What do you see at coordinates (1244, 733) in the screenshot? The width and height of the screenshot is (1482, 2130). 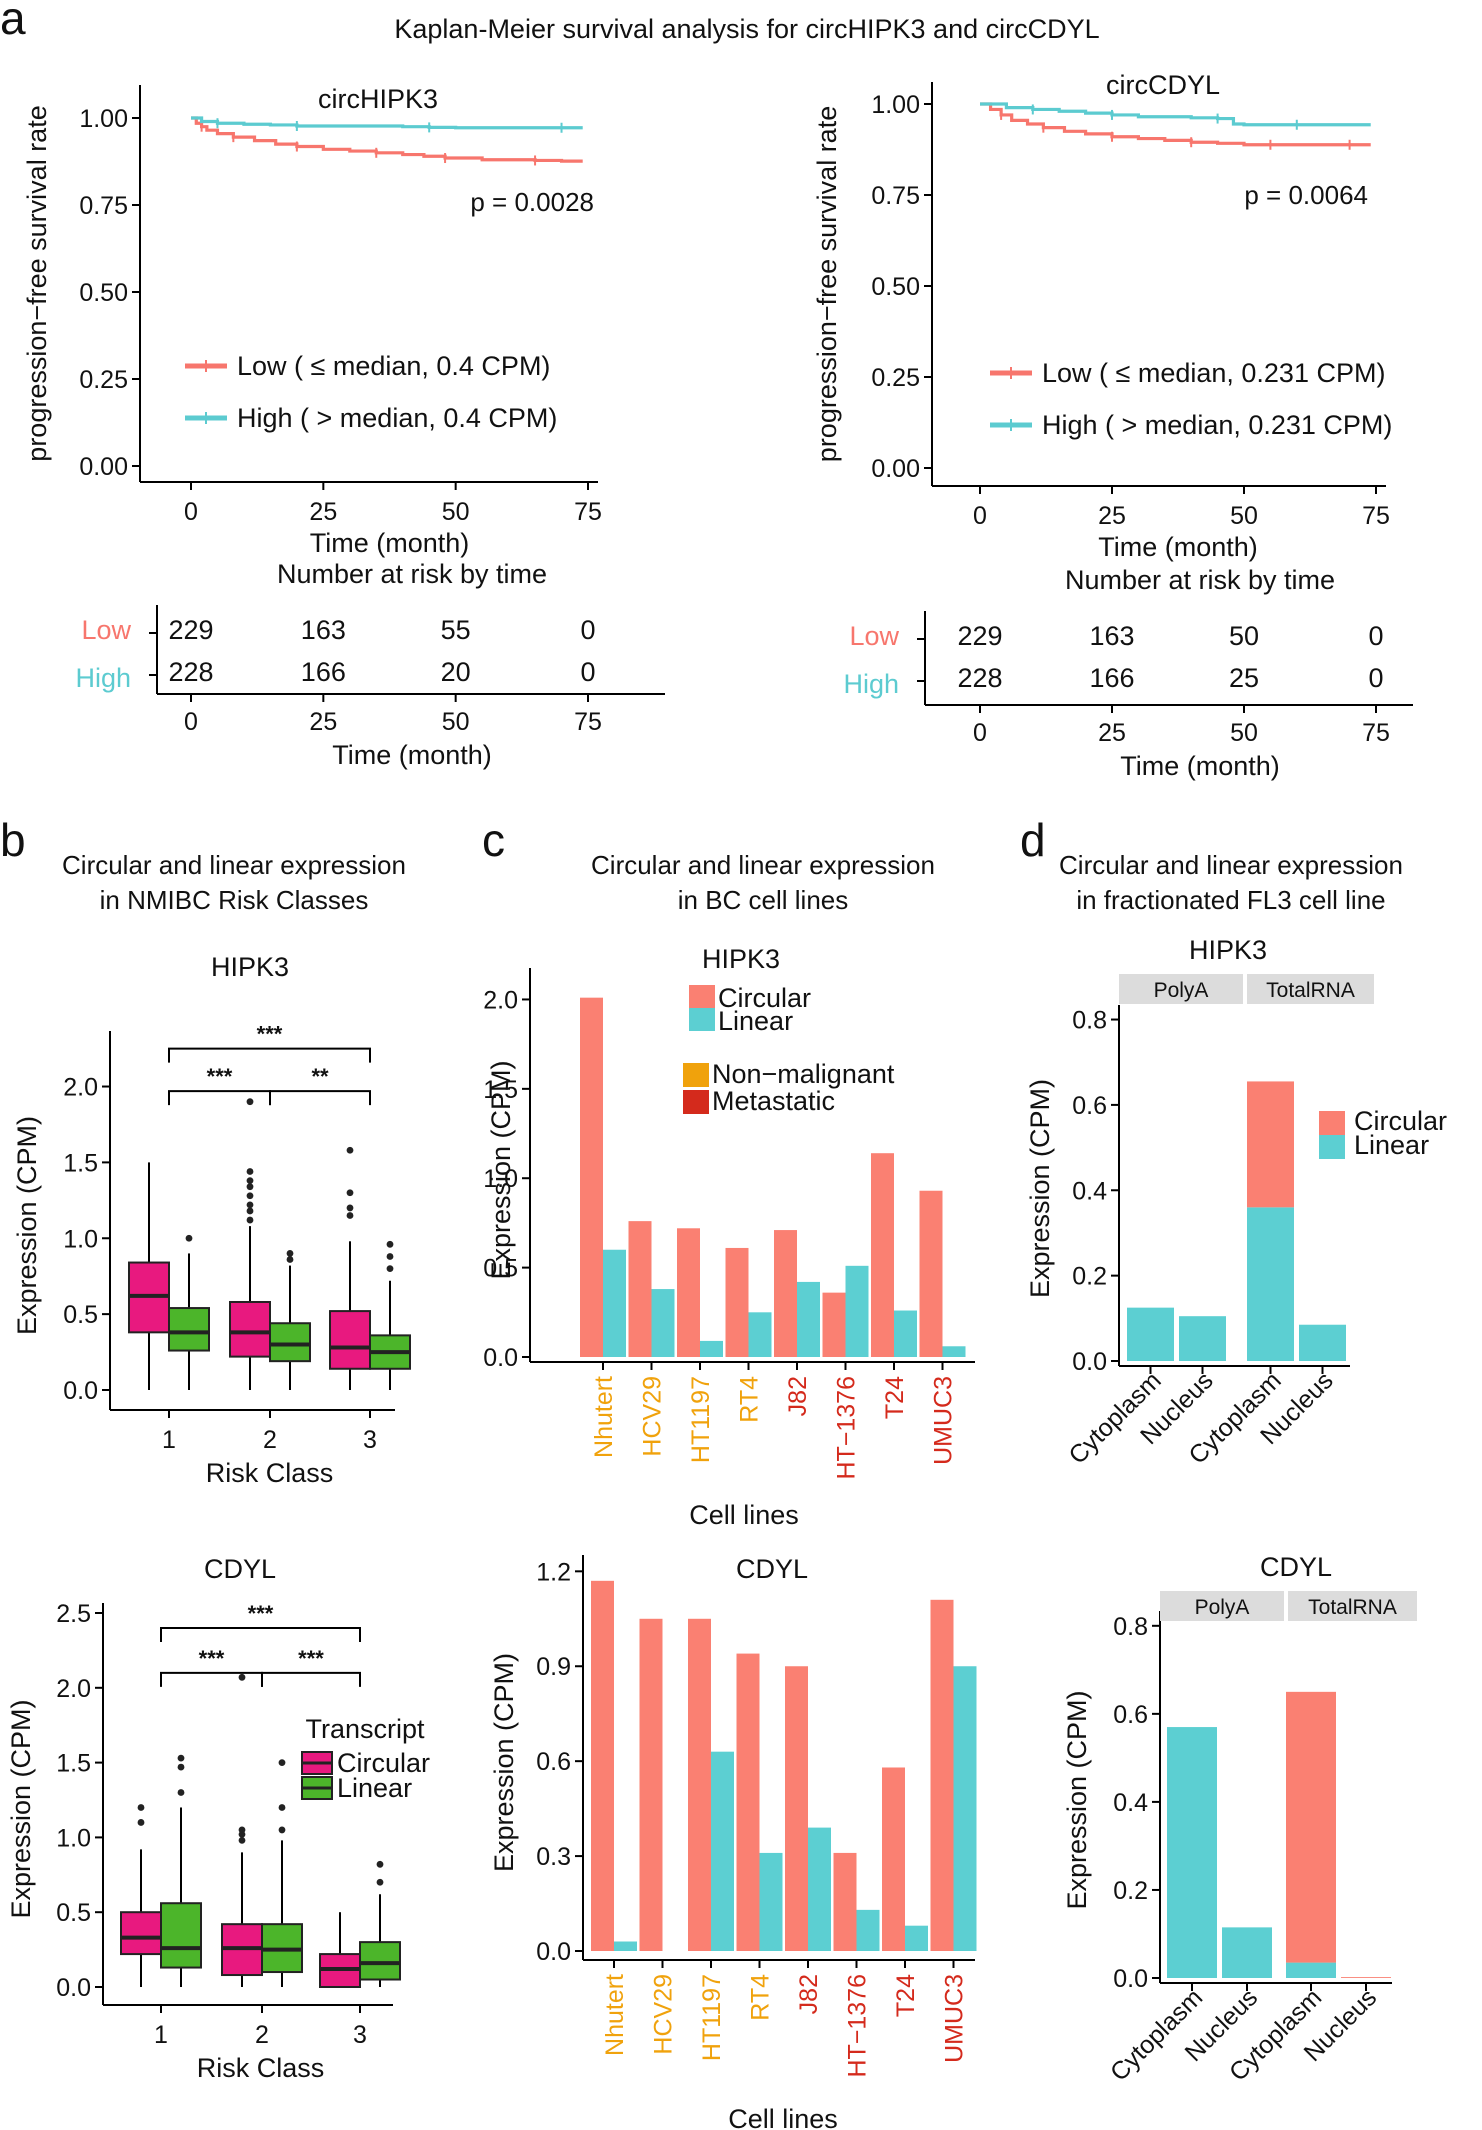 I see `km2-risk-x-tick-label: 50` at bounding box center [1244, 733].